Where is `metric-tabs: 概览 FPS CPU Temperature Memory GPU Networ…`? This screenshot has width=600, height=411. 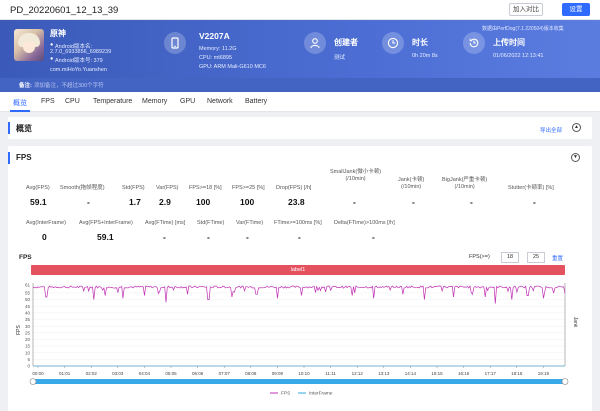 metric-tabs: 概览 FPS CPU Temperature Memory GPU Networ… is located at coordinates (300, 102).